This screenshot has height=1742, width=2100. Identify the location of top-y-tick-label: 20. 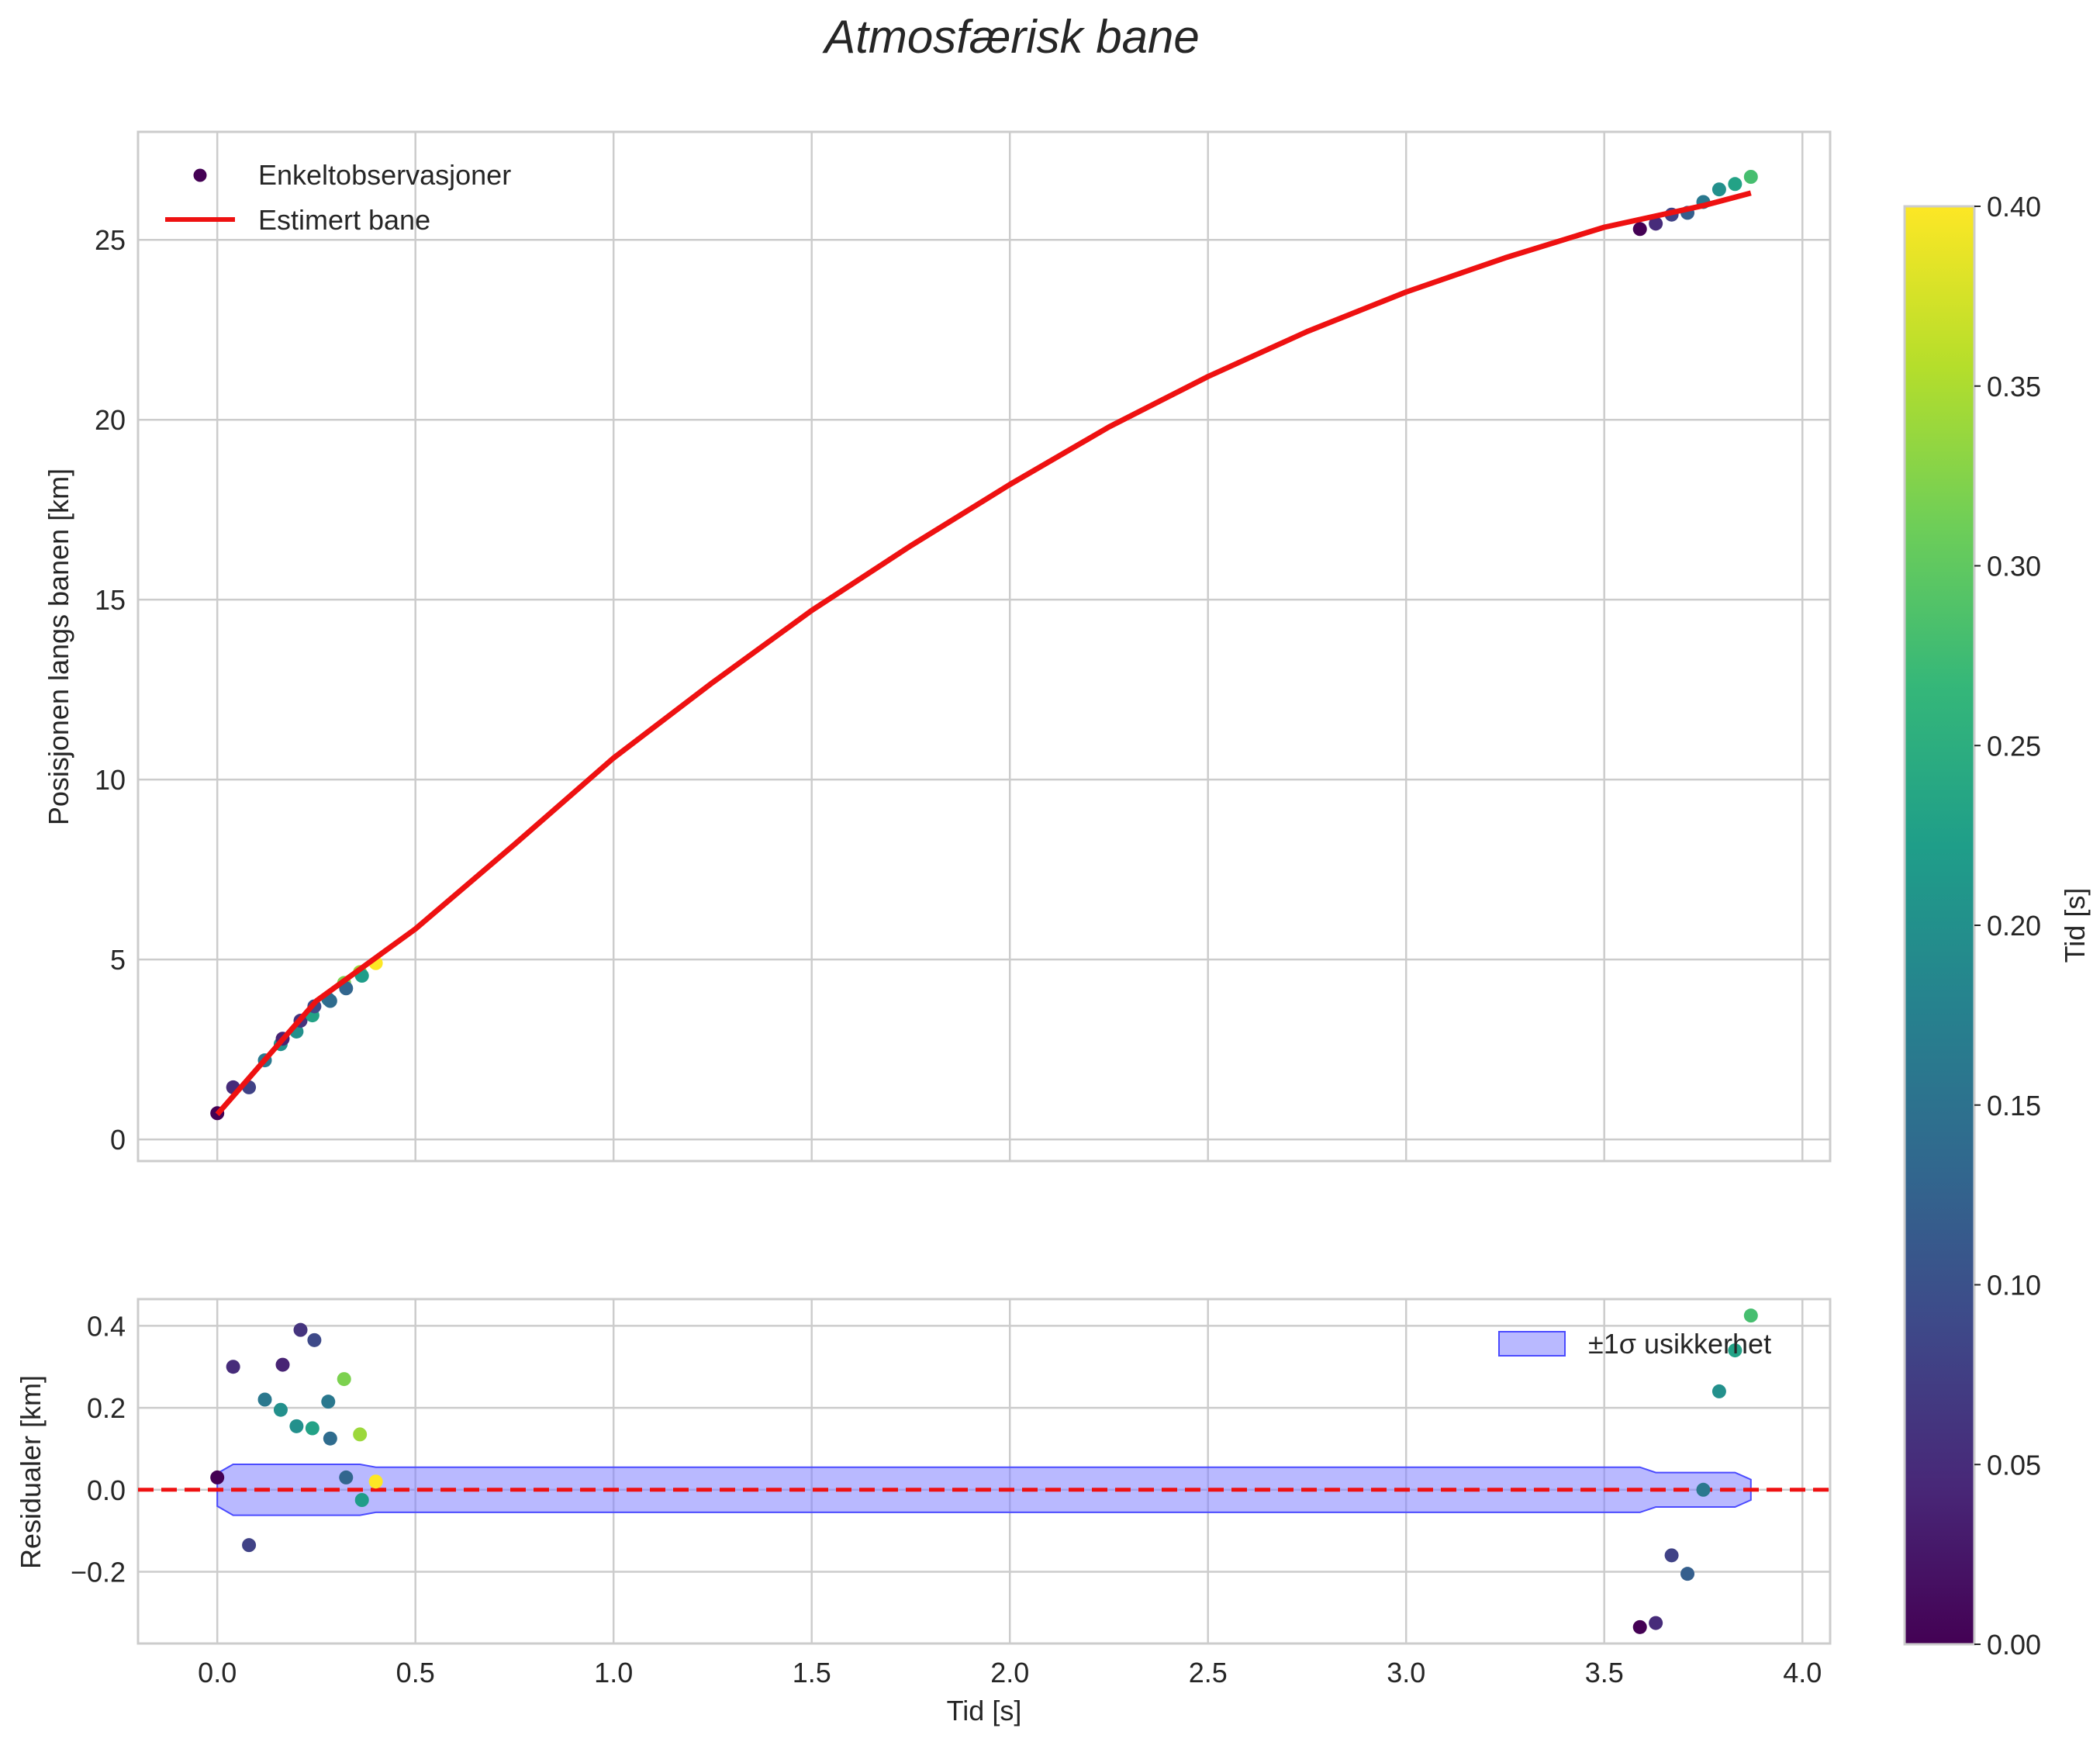
(110, 420).